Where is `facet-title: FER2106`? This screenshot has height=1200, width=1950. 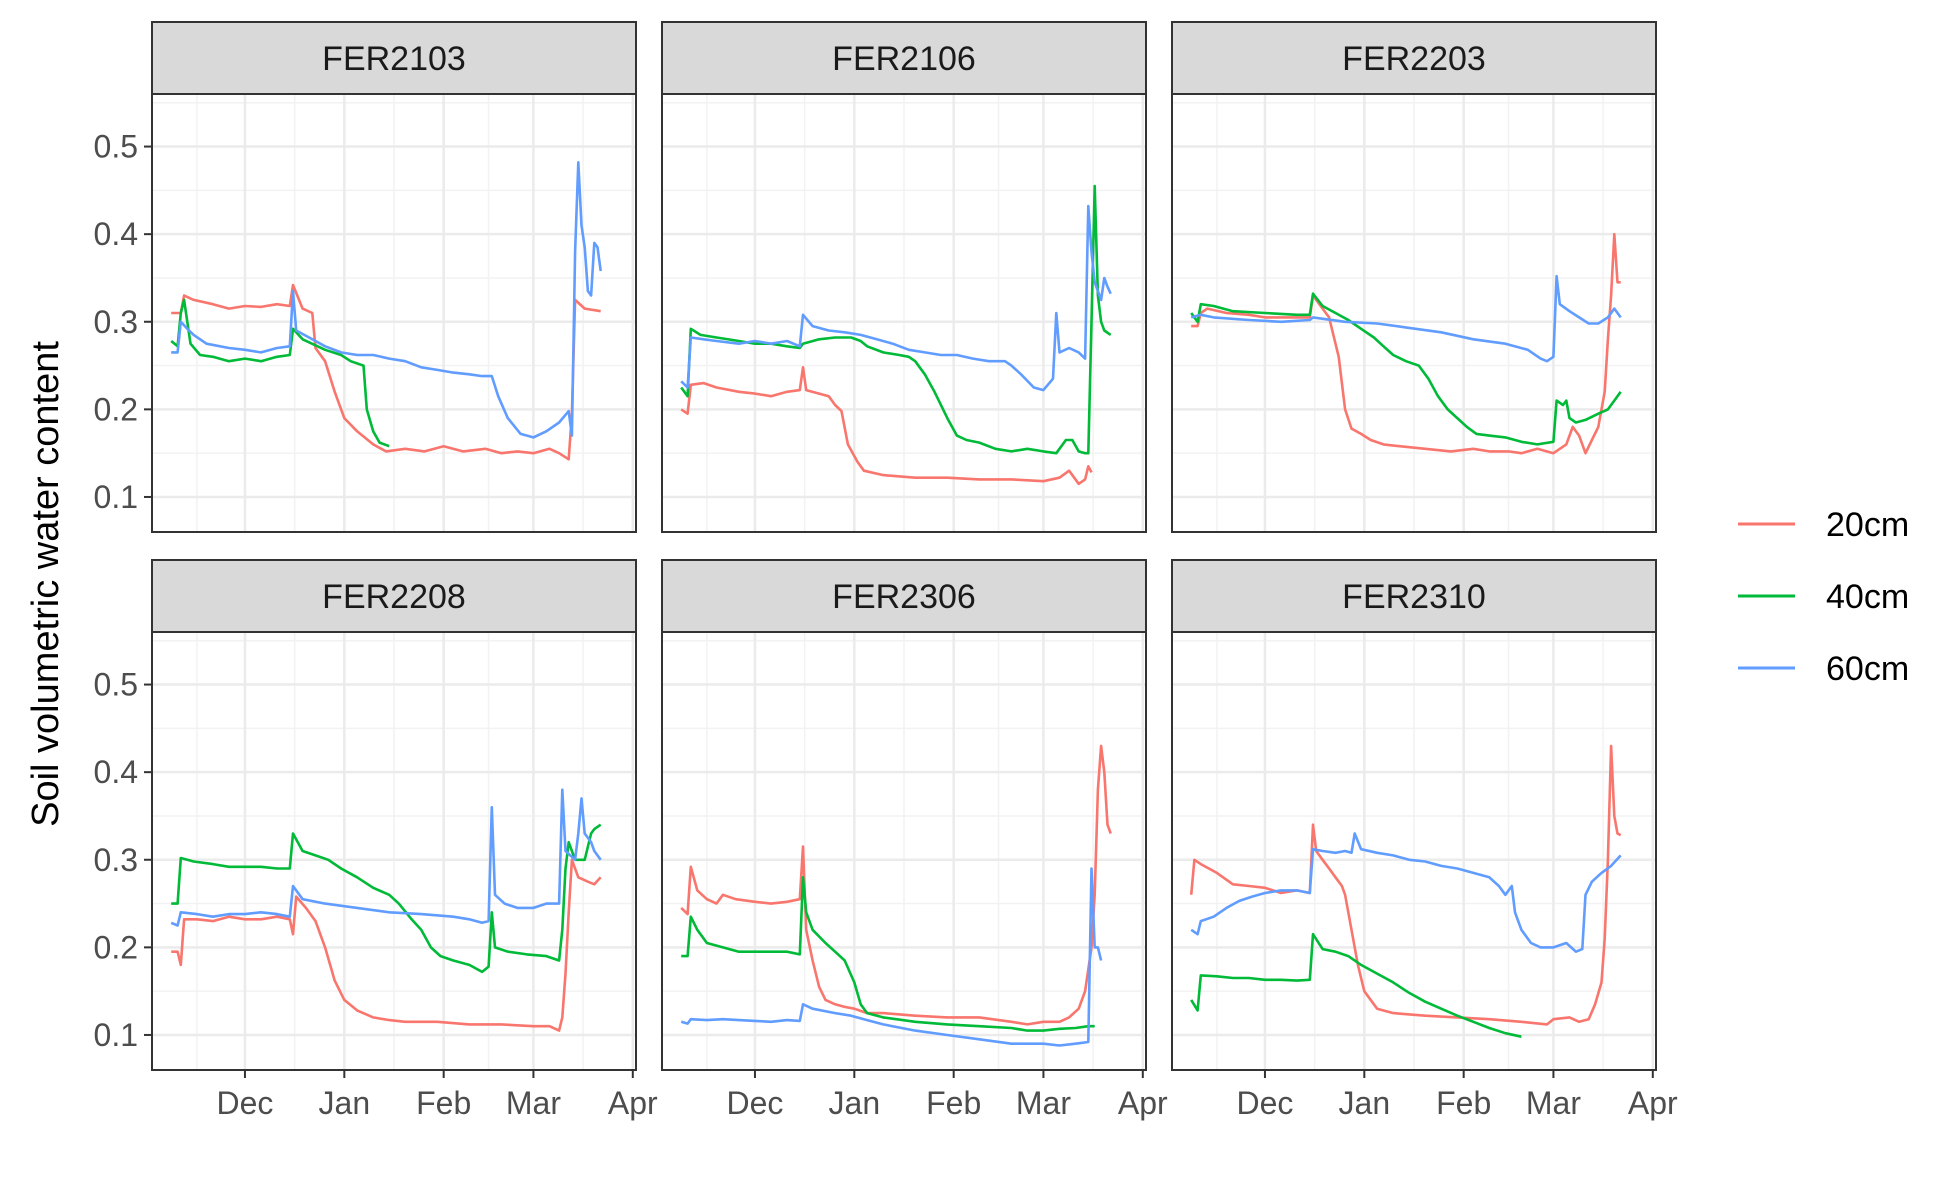 facet-title: FER2106 is located at coordinates (904, 59).